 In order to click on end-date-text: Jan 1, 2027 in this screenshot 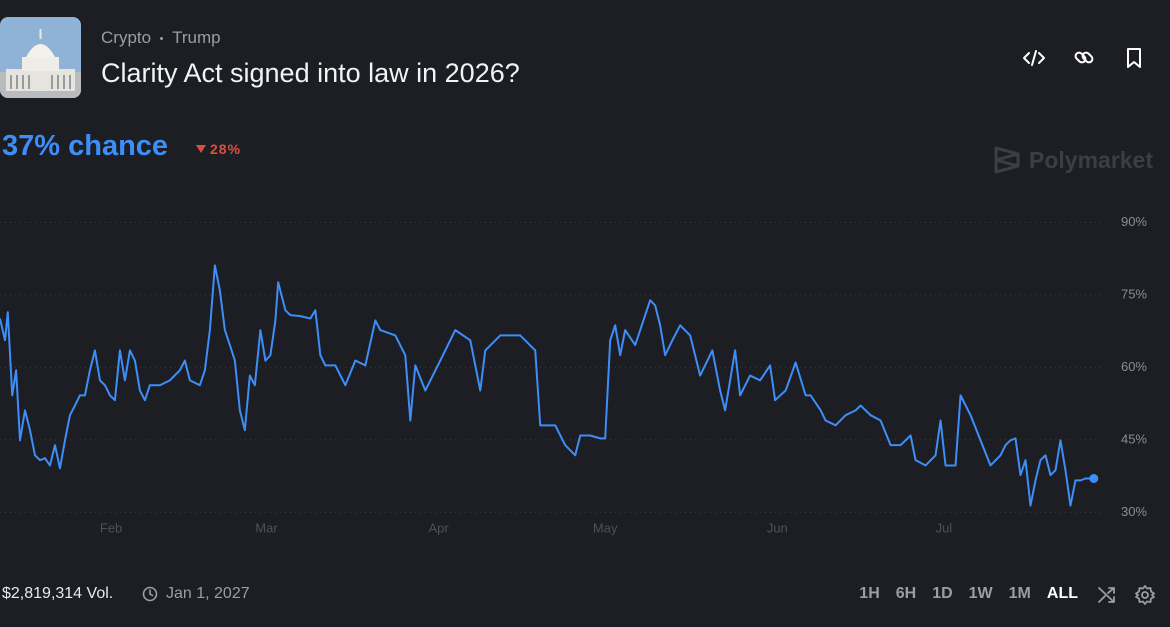, I will do `click(208, 593)`.